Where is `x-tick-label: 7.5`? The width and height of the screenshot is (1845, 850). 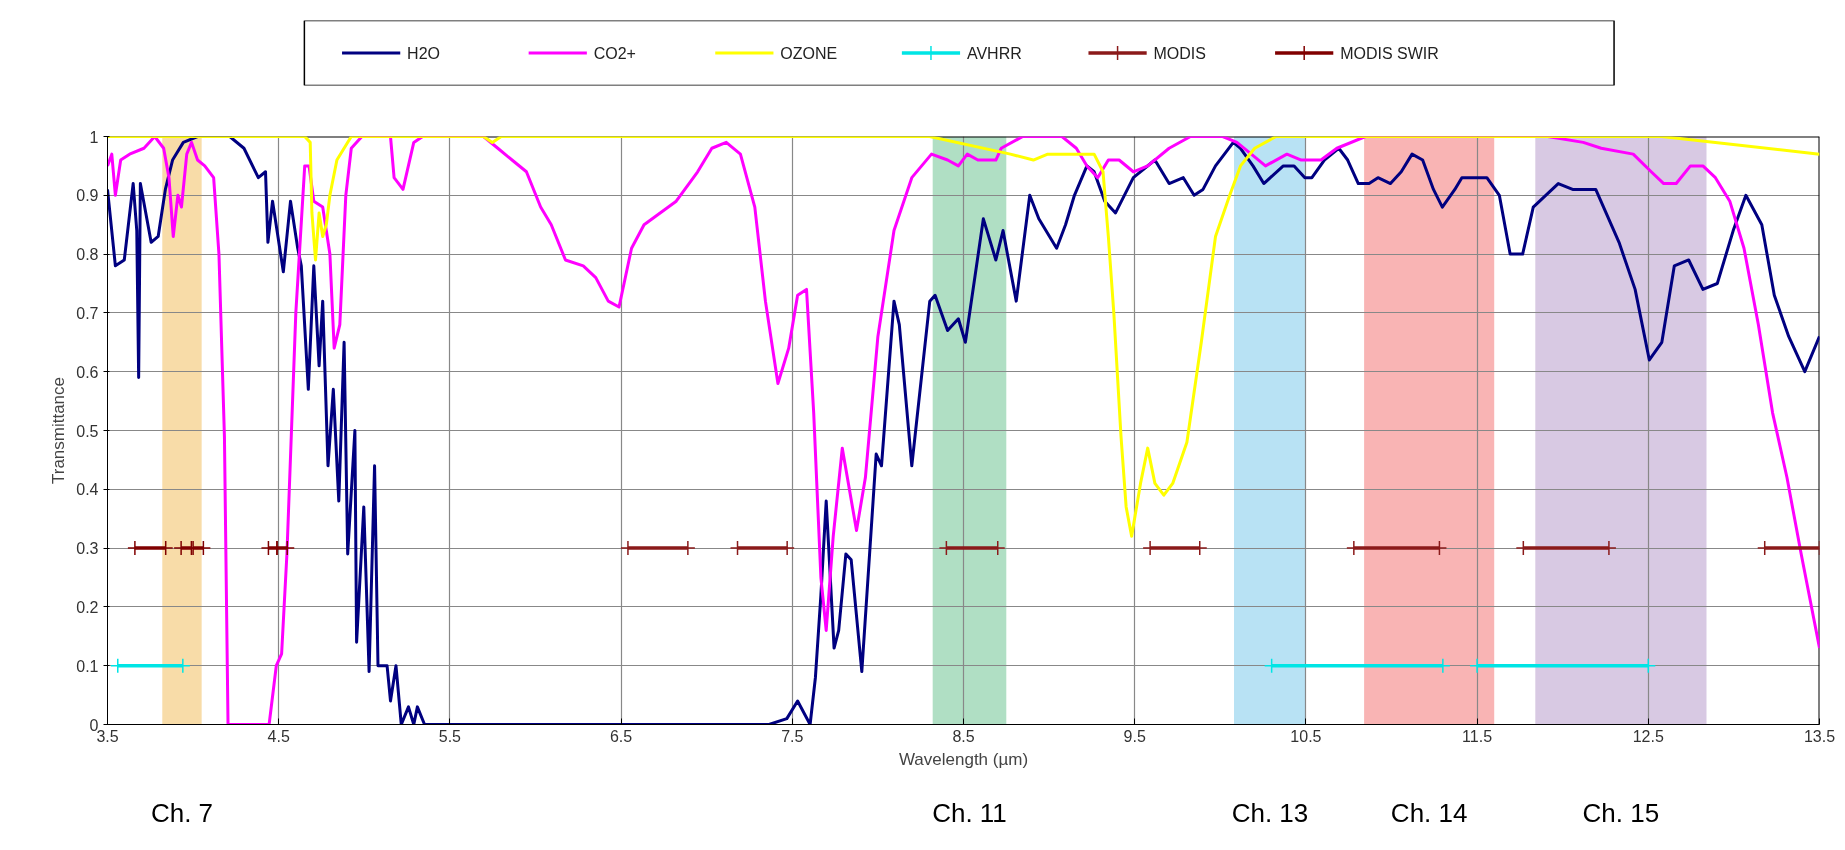
x-tick-label: 7.5 is located at coordinates (792, 736).